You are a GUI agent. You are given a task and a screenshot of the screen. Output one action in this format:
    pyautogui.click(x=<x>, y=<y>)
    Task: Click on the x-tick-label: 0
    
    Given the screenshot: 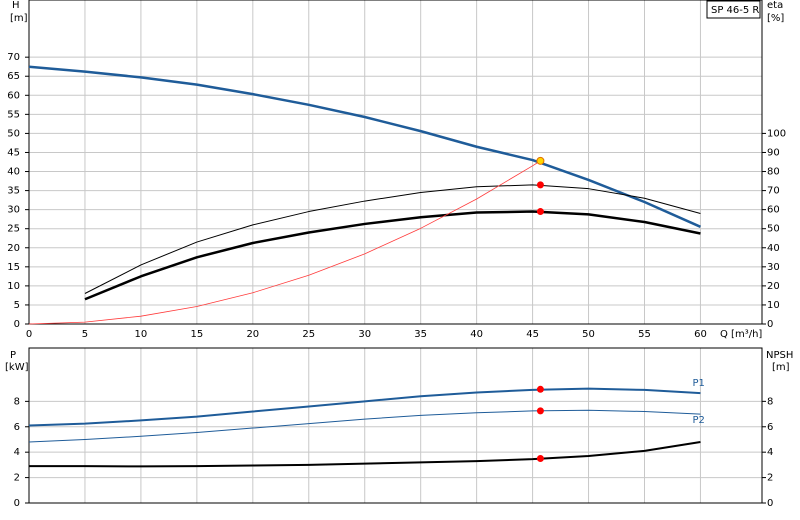 What is the action you would take?
    pyautogui.click(x=29, y=334)
    